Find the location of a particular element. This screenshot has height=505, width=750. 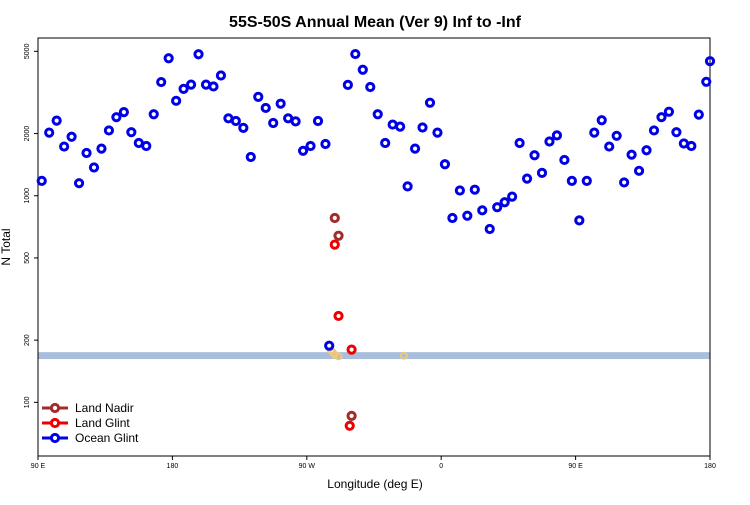

y-axis-label: N Total is located at coordinates (6, 246).